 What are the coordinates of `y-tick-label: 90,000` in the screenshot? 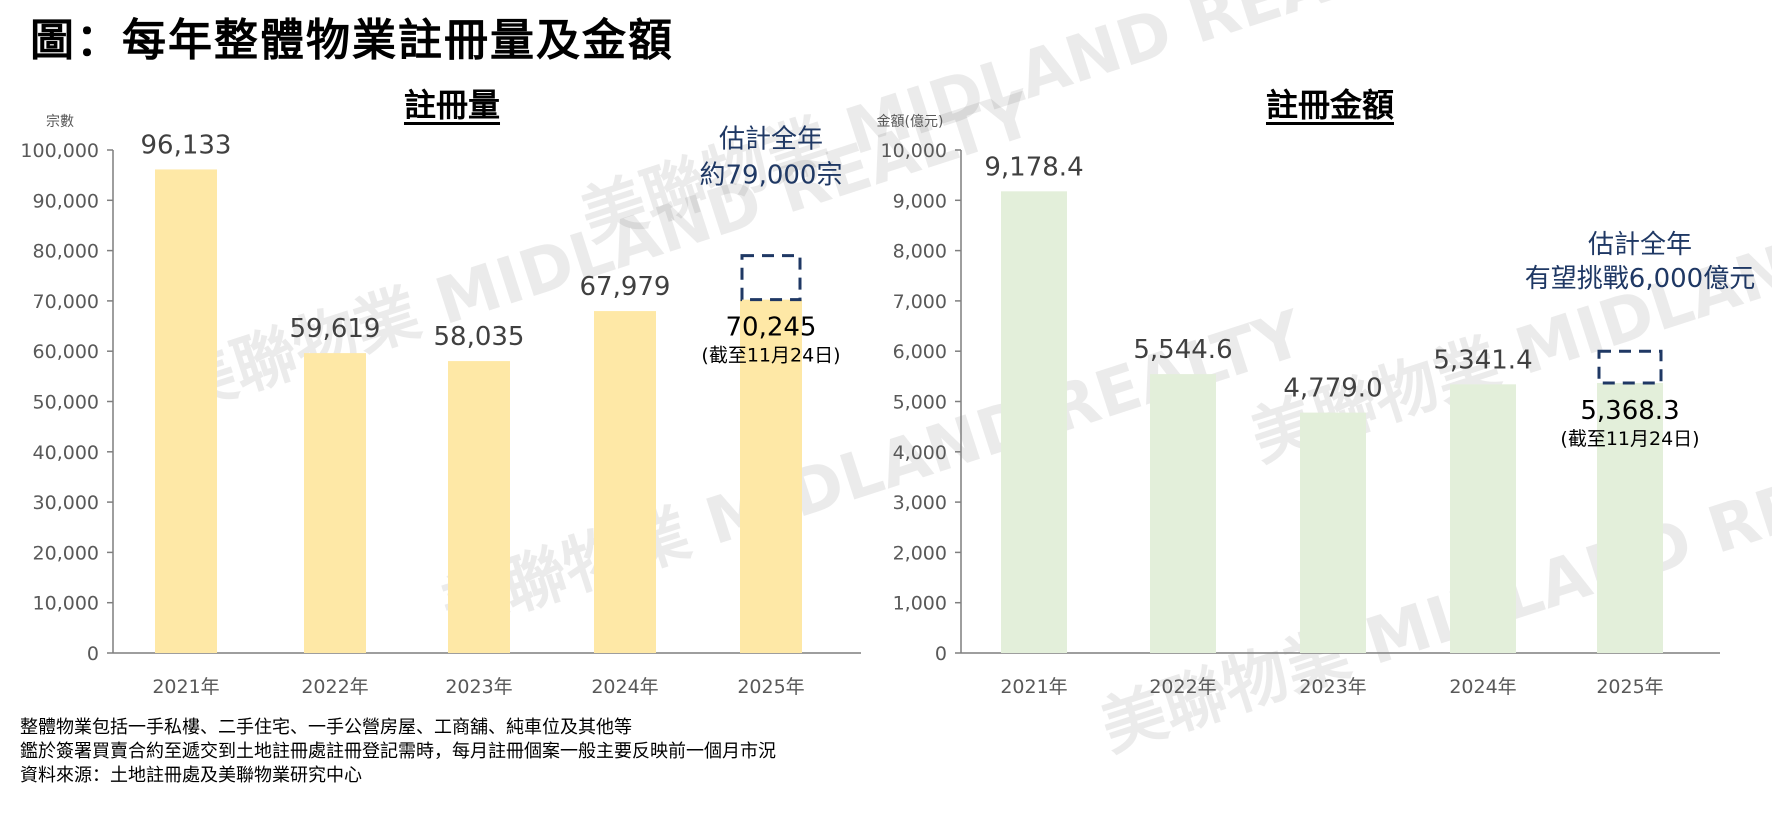 It's located at (66, 201).